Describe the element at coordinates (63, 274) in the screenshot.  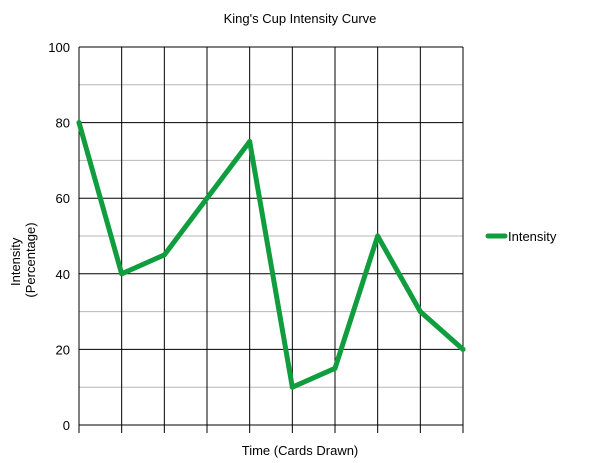
I see `y-tick-label: 40` at that location.